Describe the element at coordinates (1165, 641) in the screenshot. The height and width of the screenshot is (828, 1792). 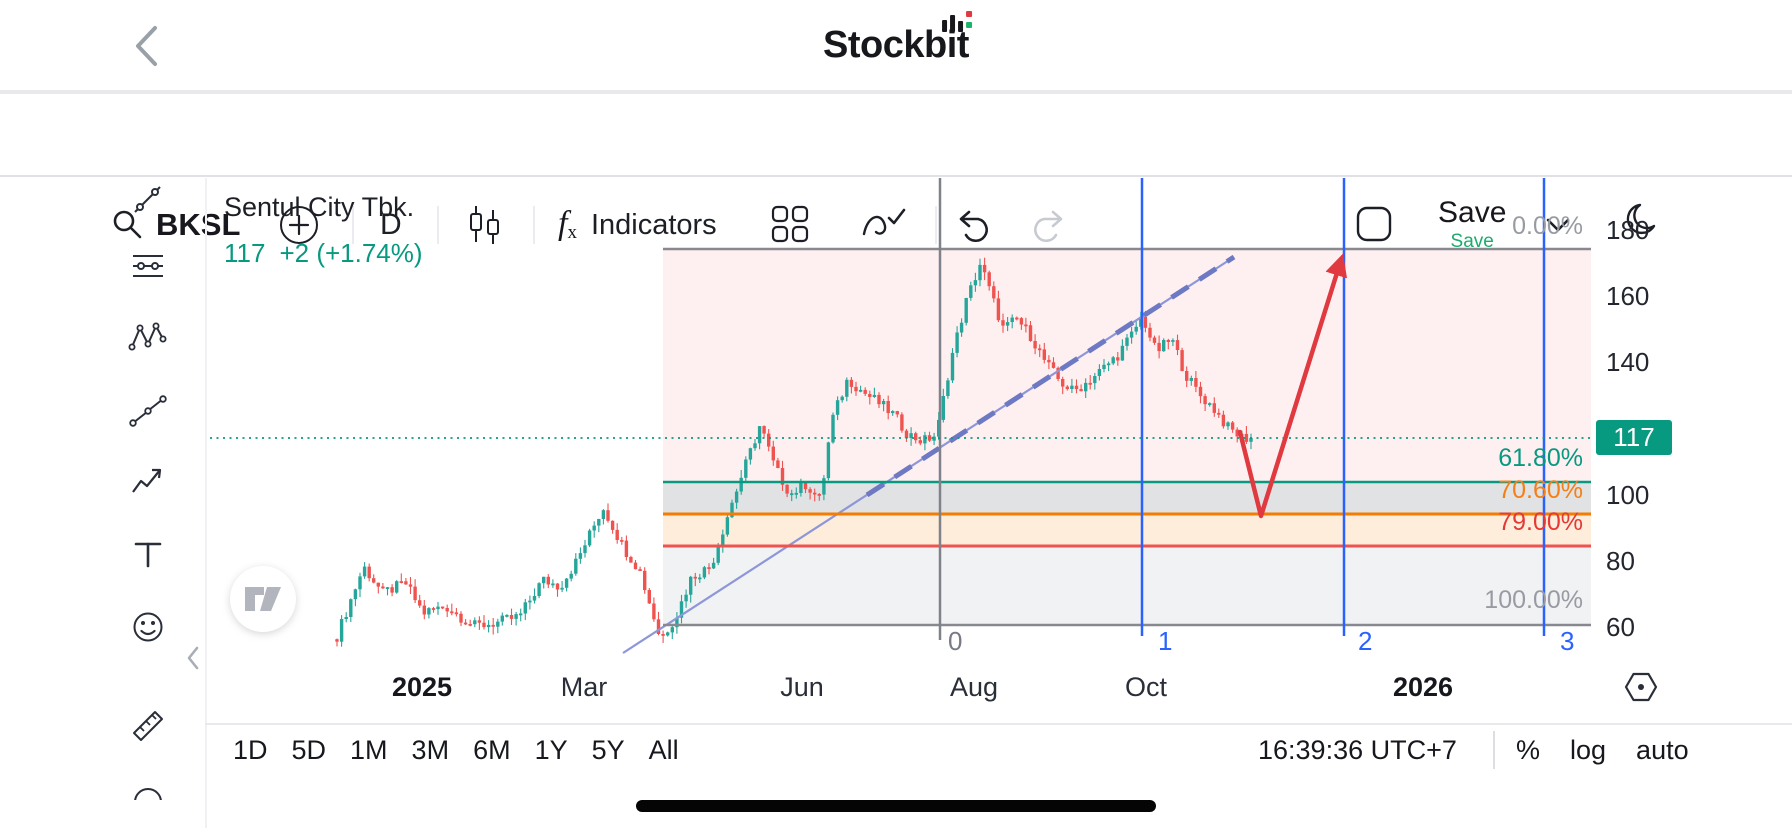
I see `time-marker-1: 1` at that location.